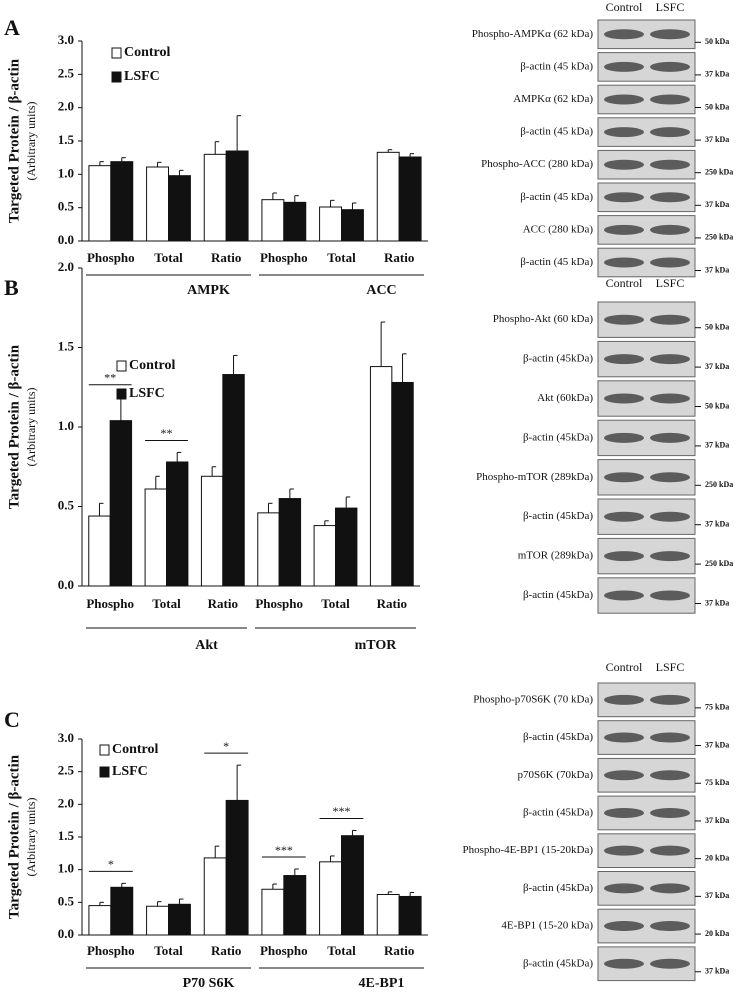 This screenshot has height=994, width=748. I want to click on group-label: AMPK, so click(208, 290).